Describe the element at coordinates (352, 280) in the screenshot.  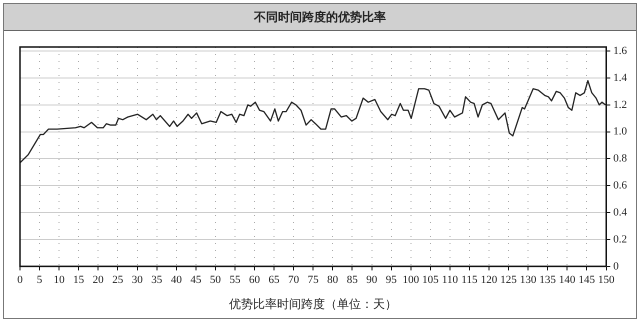
I see `x-tick-label: 85` at that location.